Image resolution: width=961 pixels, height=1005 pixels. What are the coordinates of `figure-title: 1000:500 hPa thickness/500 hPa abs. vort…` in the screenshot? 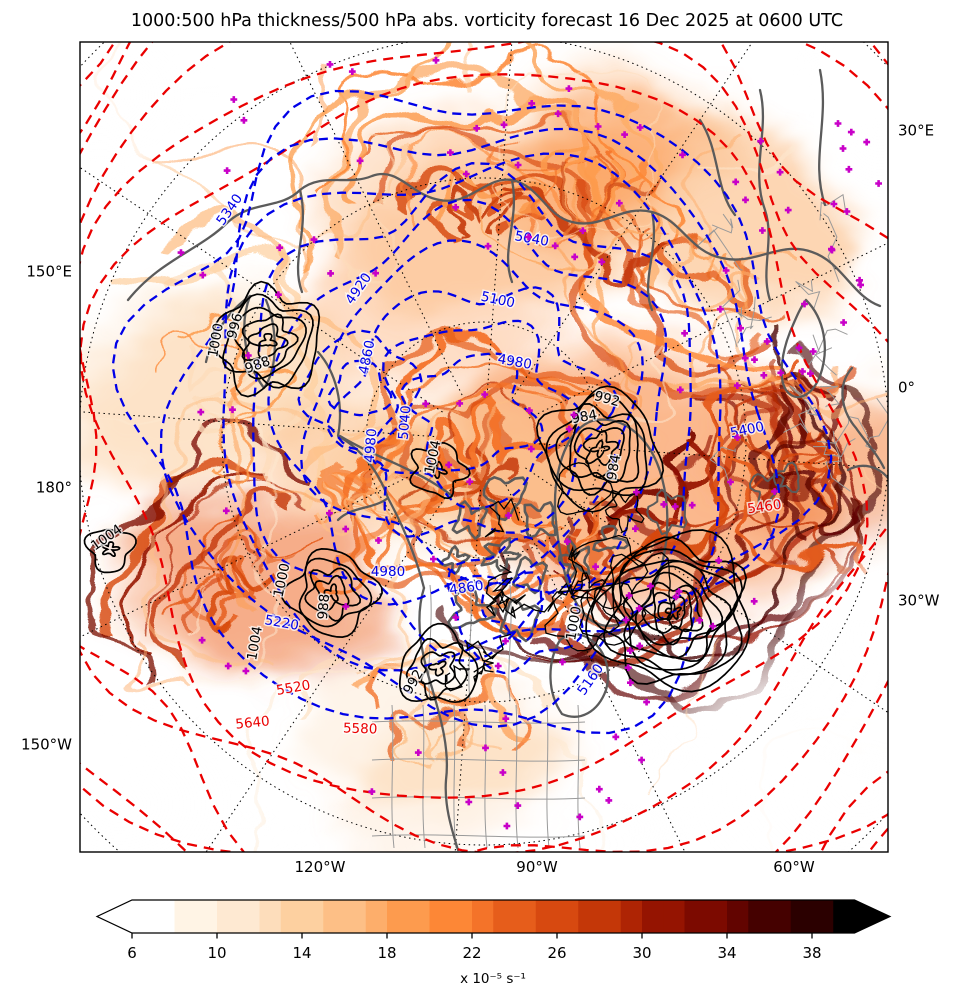 It's located at (487, 21).